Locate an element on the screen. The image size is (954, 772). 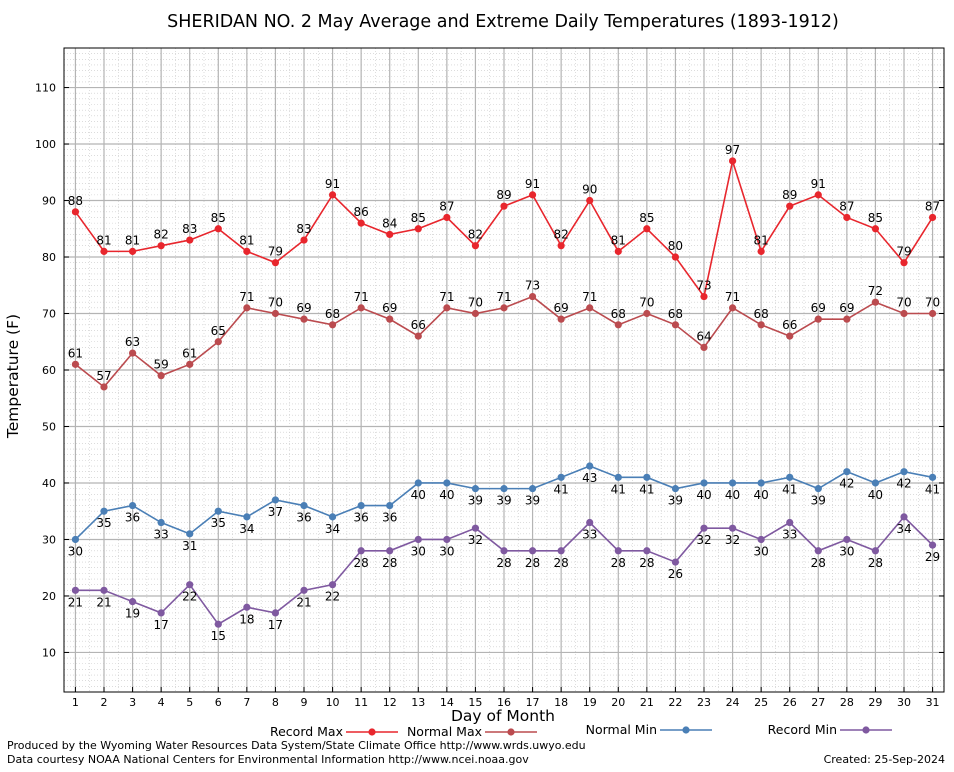
x-tick-label: 5 is located at coordinates (189, 702).